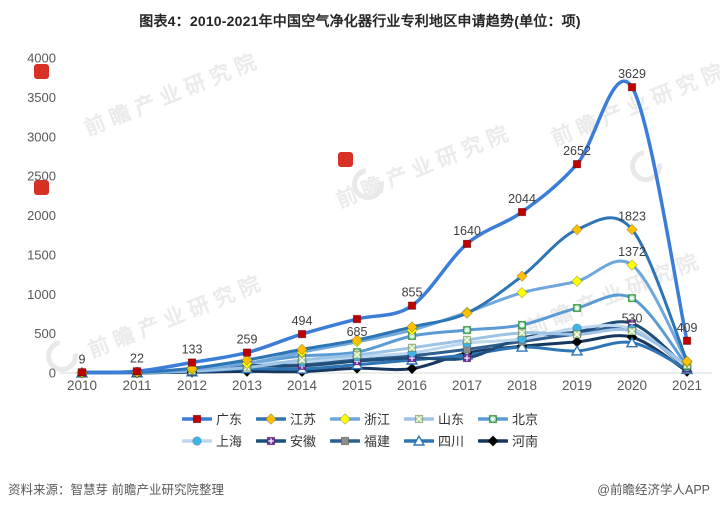 The width and height of the screenshot is (720, 508). I want to click on chart-legend: 广东 江苏 浙江 山东 北京 上海 安徽 福建 四川 河南, so click(360, 429).